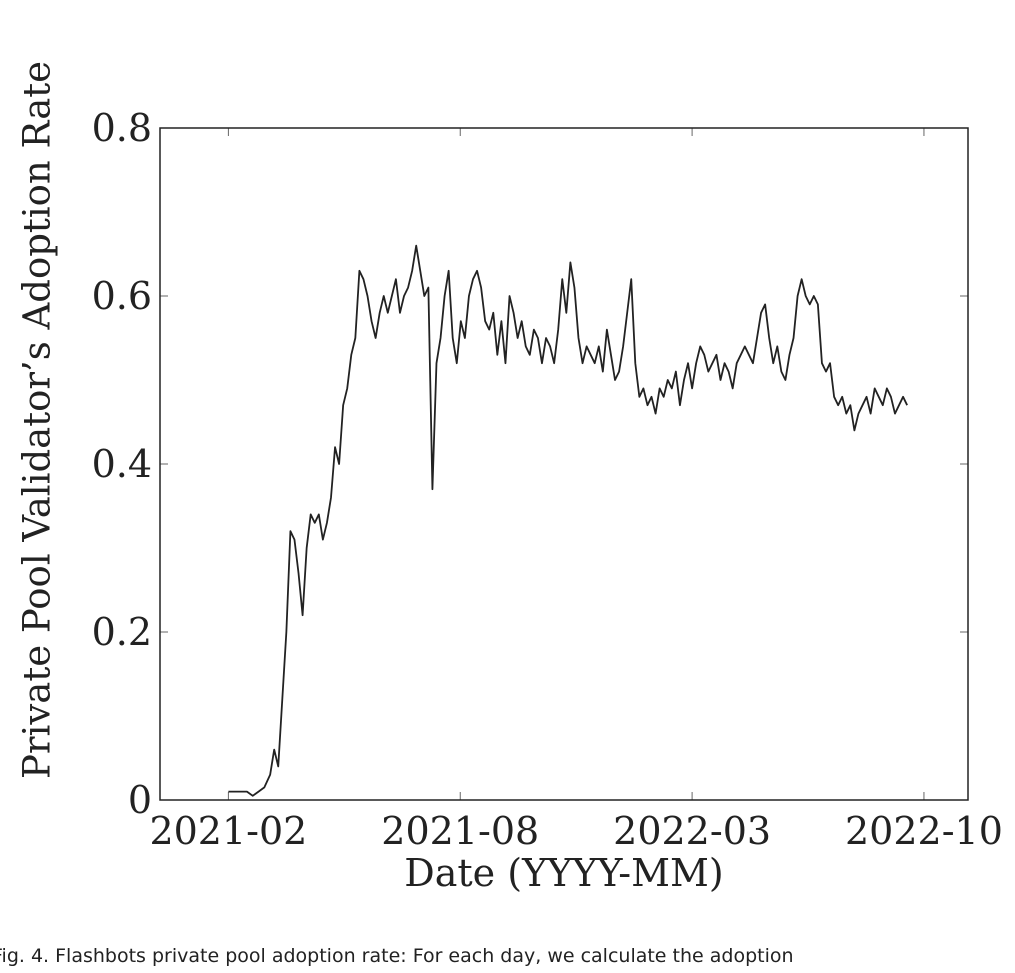  I want to click on x-tick-label: 2022-10, so click(924, 831).